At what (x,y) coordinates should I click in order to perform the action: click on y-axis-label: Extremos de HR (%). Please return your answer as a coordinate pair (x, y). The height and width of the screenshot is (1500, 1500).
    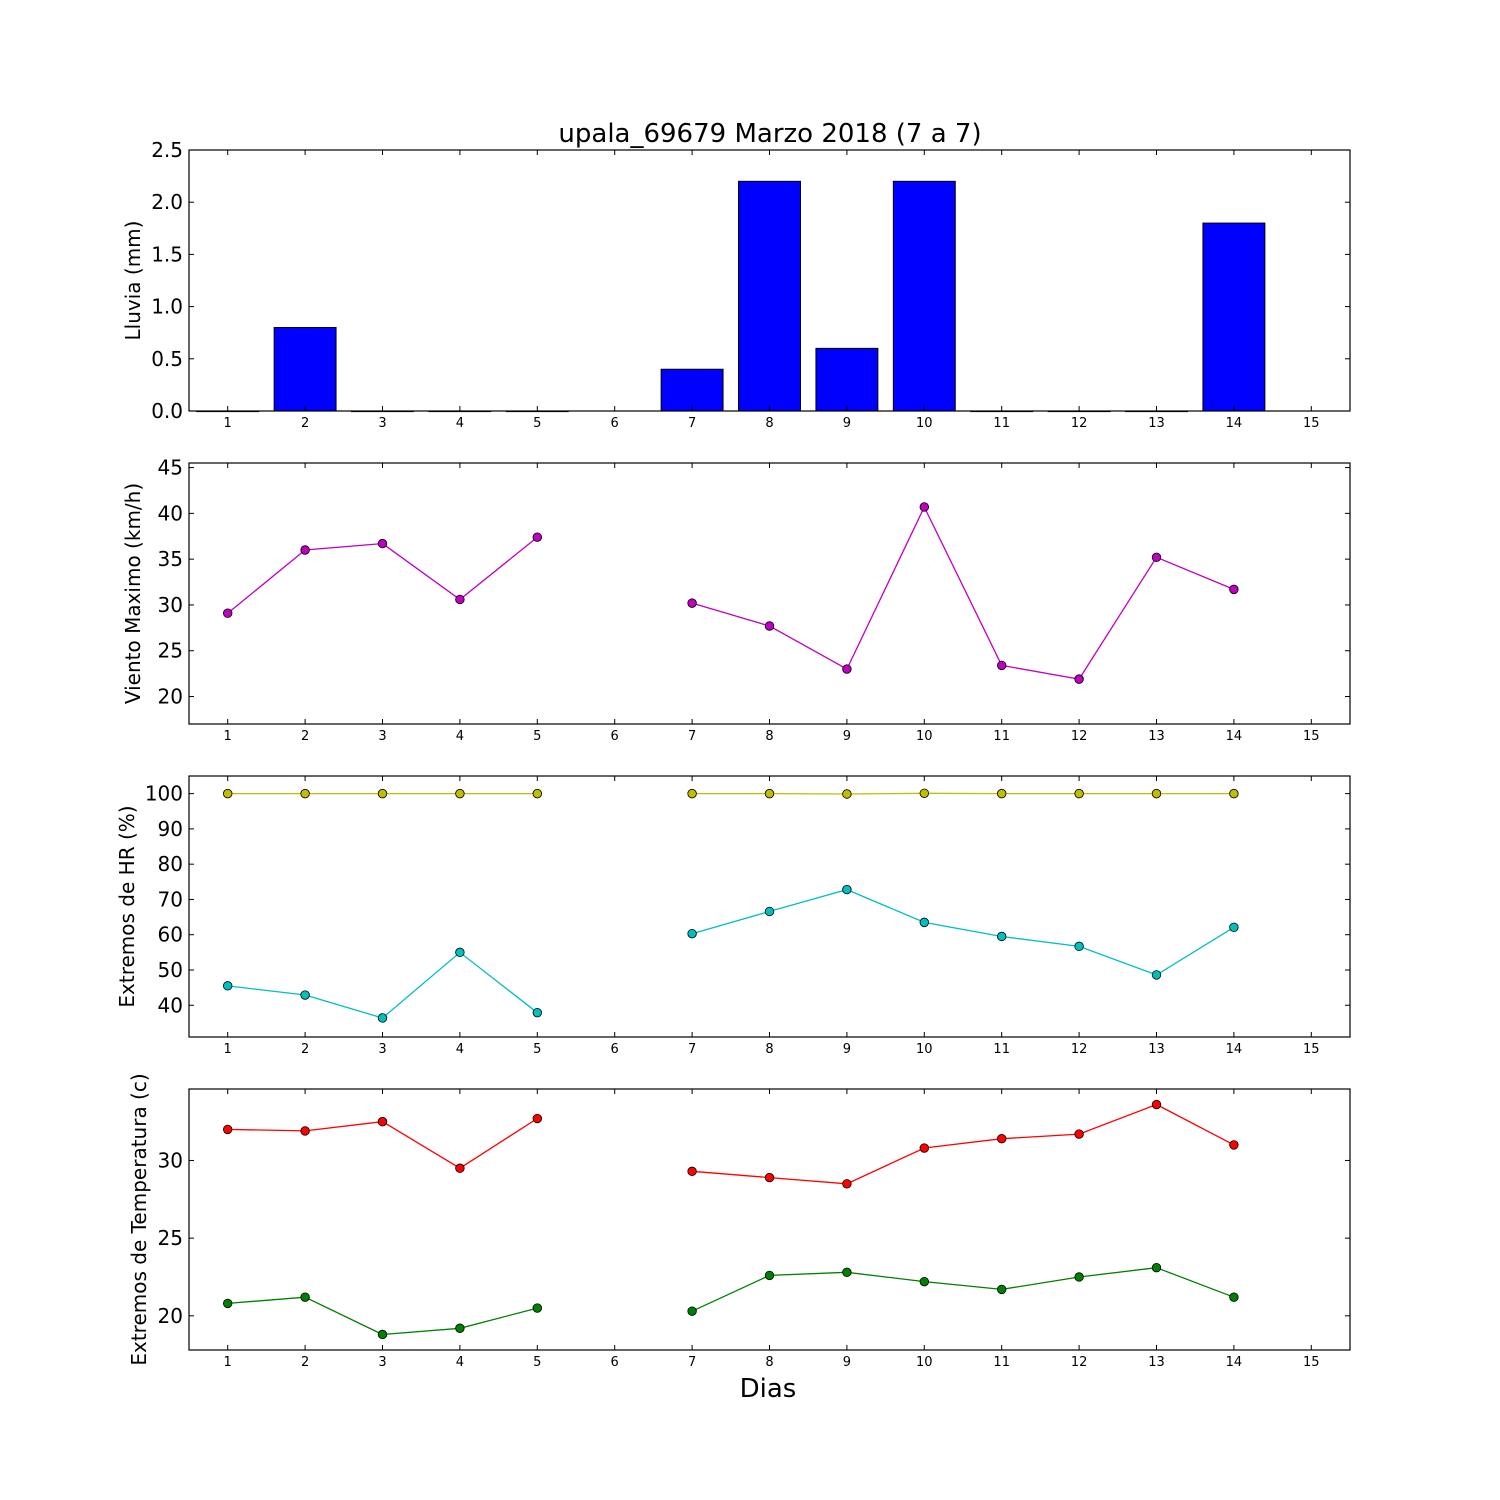
    Looking at the image, I should click on (127, 906).